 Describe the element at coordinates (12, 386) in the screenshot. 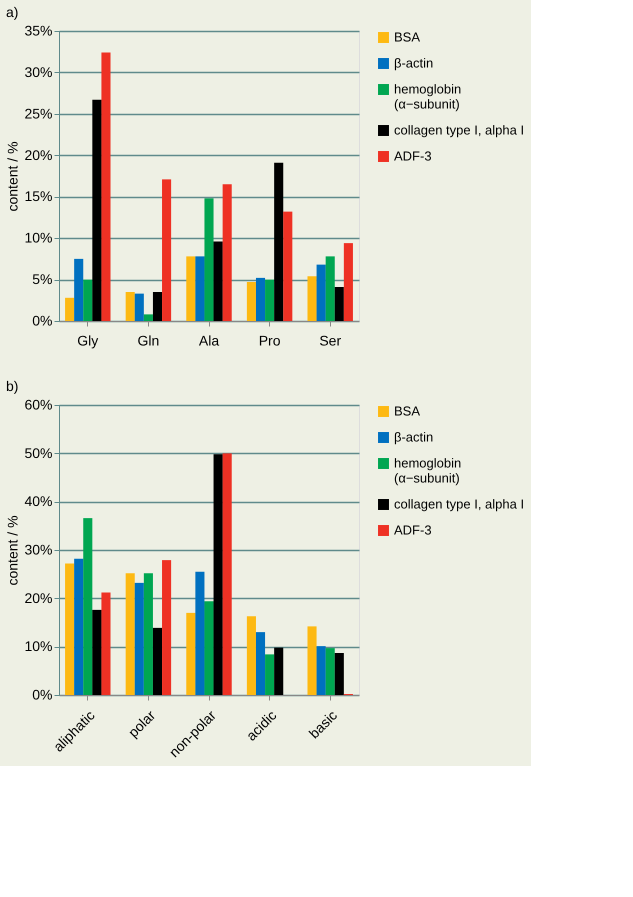

I see `chart-title: b)` at that location.